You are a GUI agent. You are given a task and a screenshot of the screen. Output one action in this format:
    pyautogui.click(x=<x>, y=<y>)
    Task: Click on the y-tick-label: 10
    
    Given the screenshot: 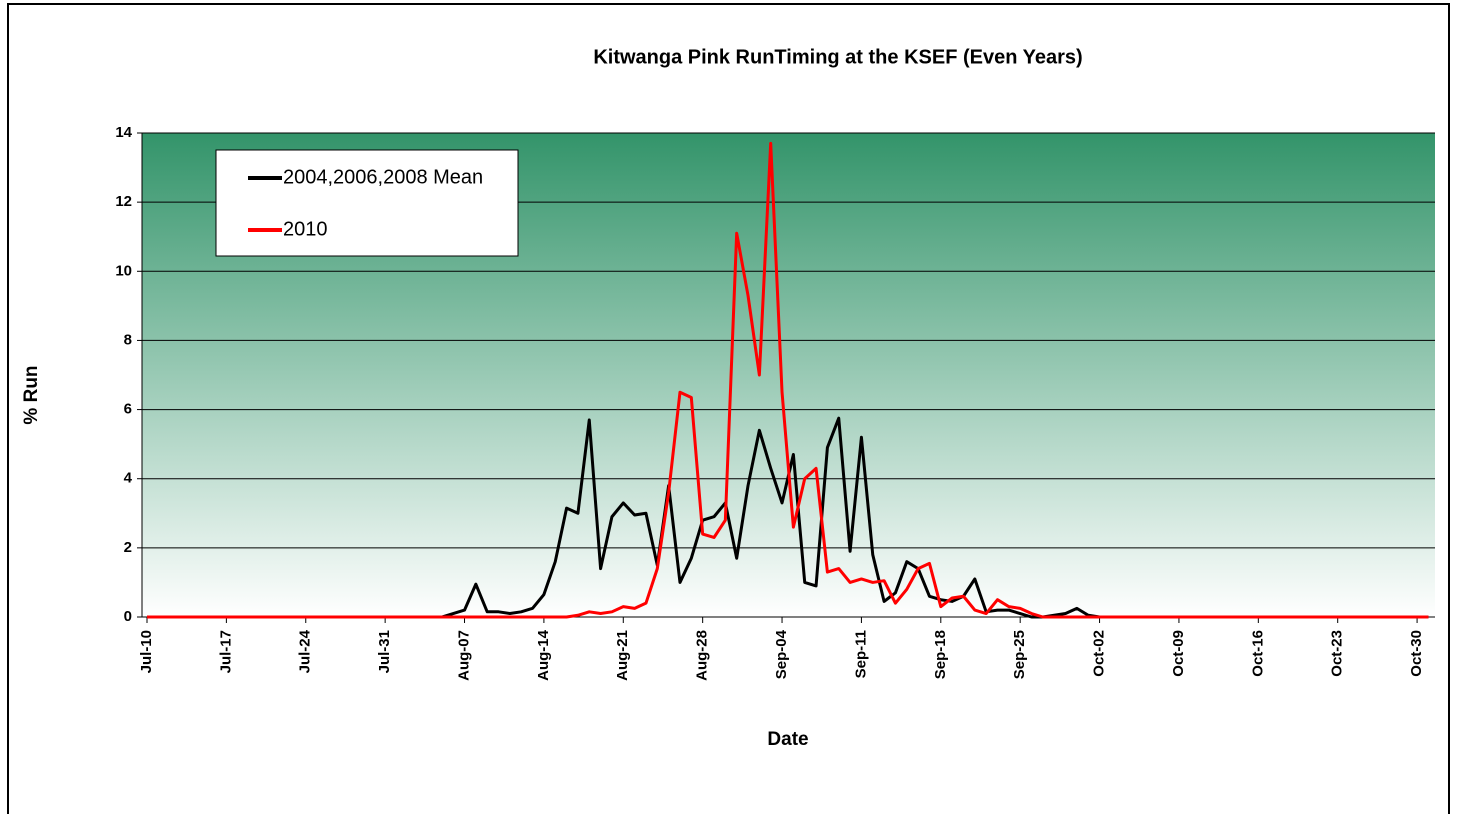 What is the action you would take?
    pyautogui.click(x=123, y=270)
    